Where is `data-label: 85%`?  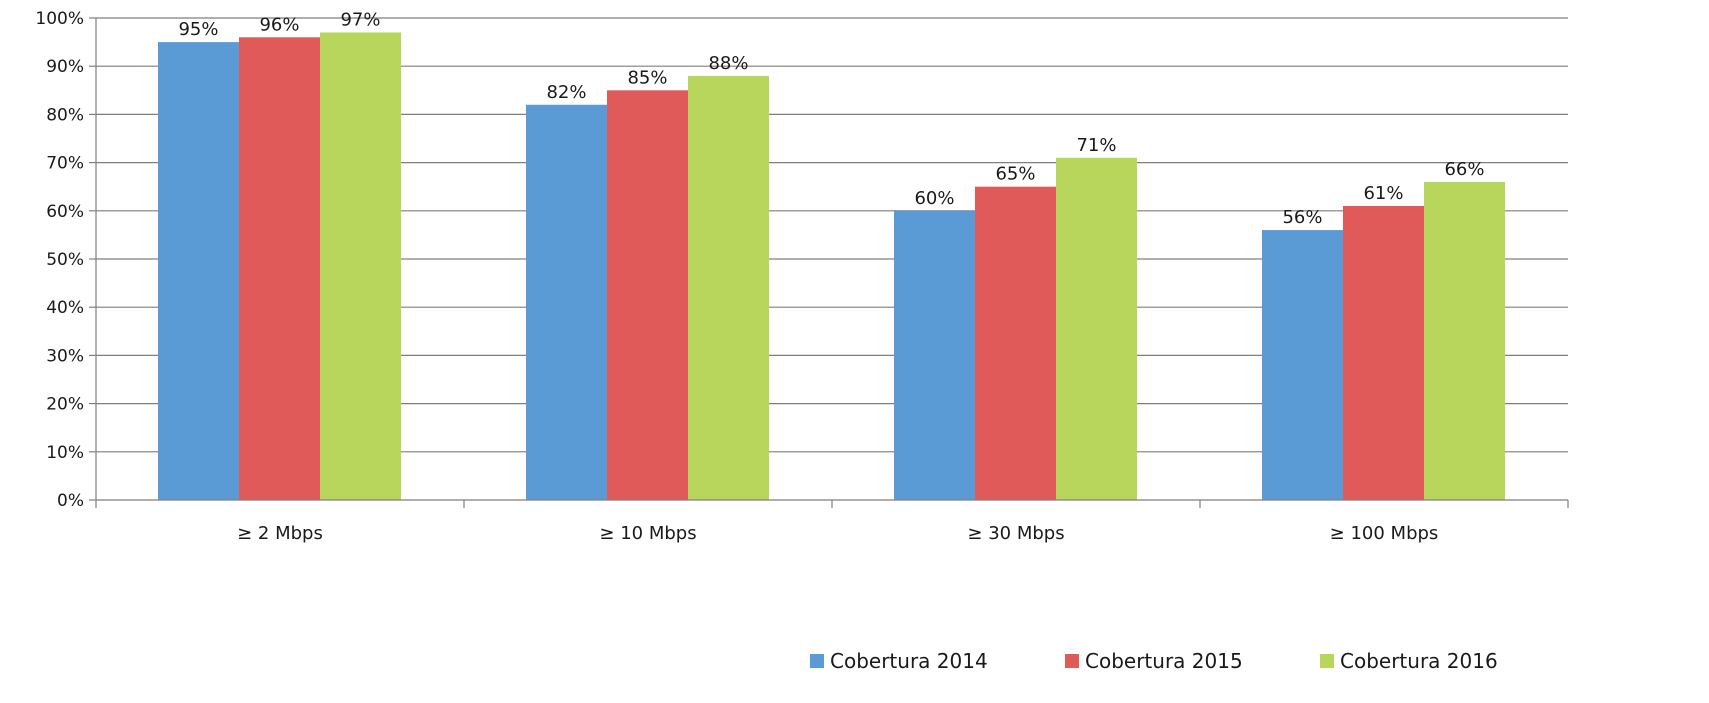 data-label: 85% is located at coordinates (647, 77).